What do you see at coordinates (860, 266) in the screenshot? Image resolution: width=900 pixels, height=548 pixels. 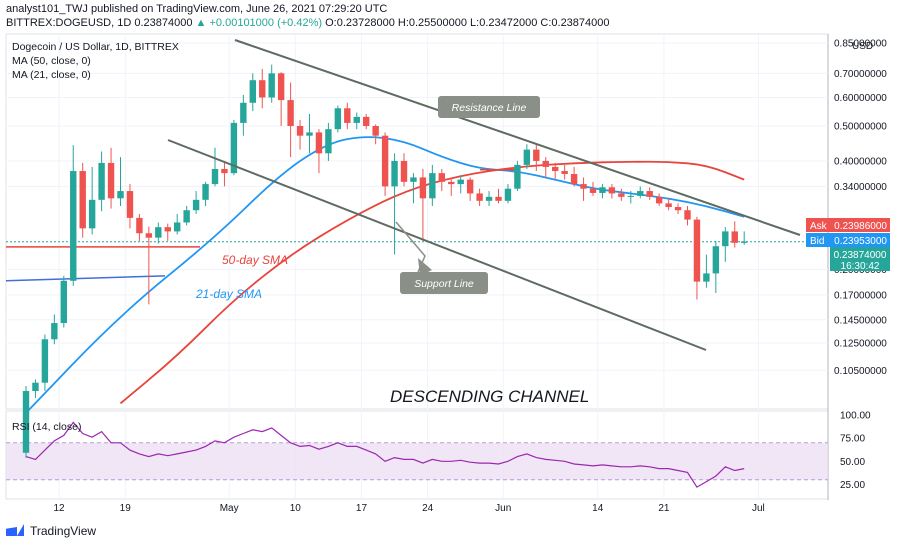 I see `countdown: 16:30:42` at bounding box center [860, 266].